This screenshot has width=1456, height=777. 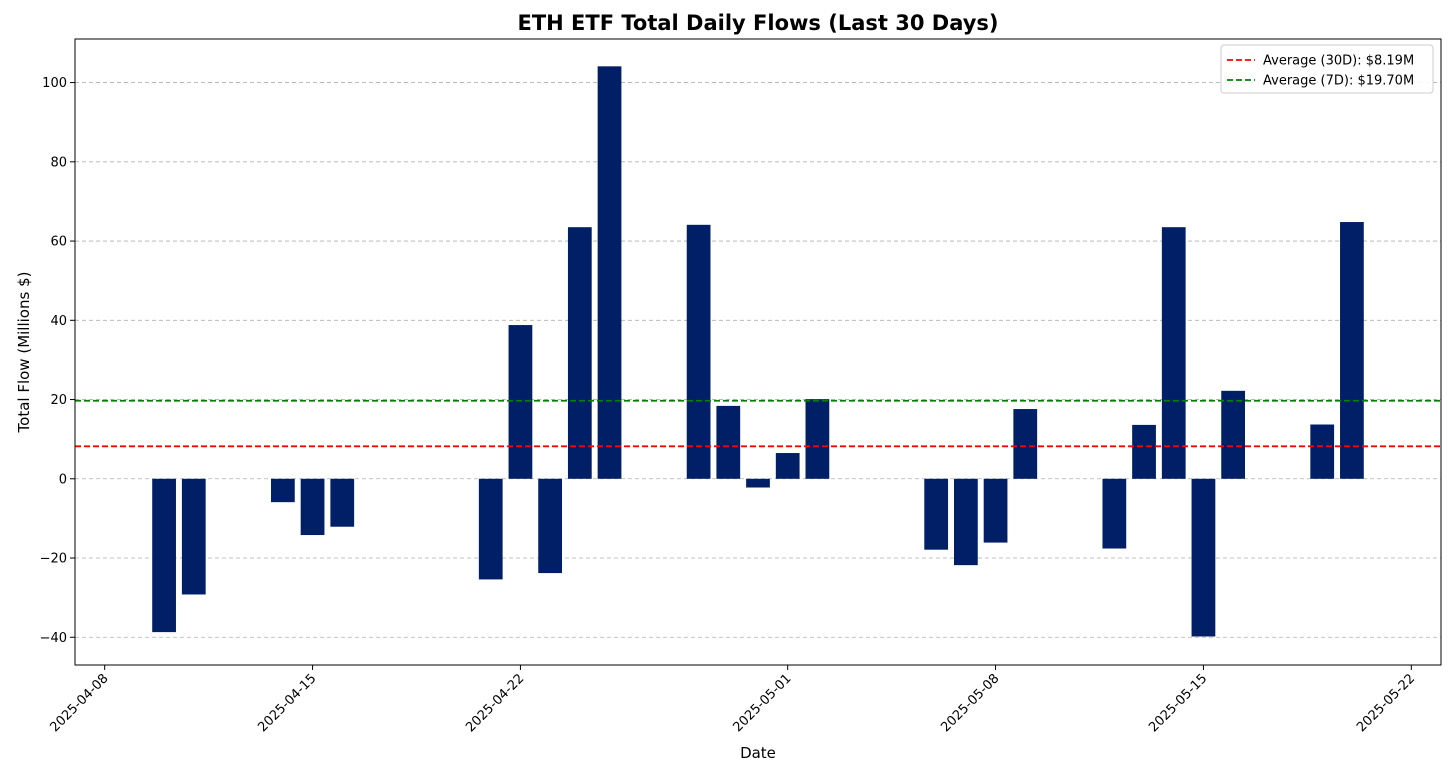 I want to click on y-tick-label: 0, so click(x=63, y=479).